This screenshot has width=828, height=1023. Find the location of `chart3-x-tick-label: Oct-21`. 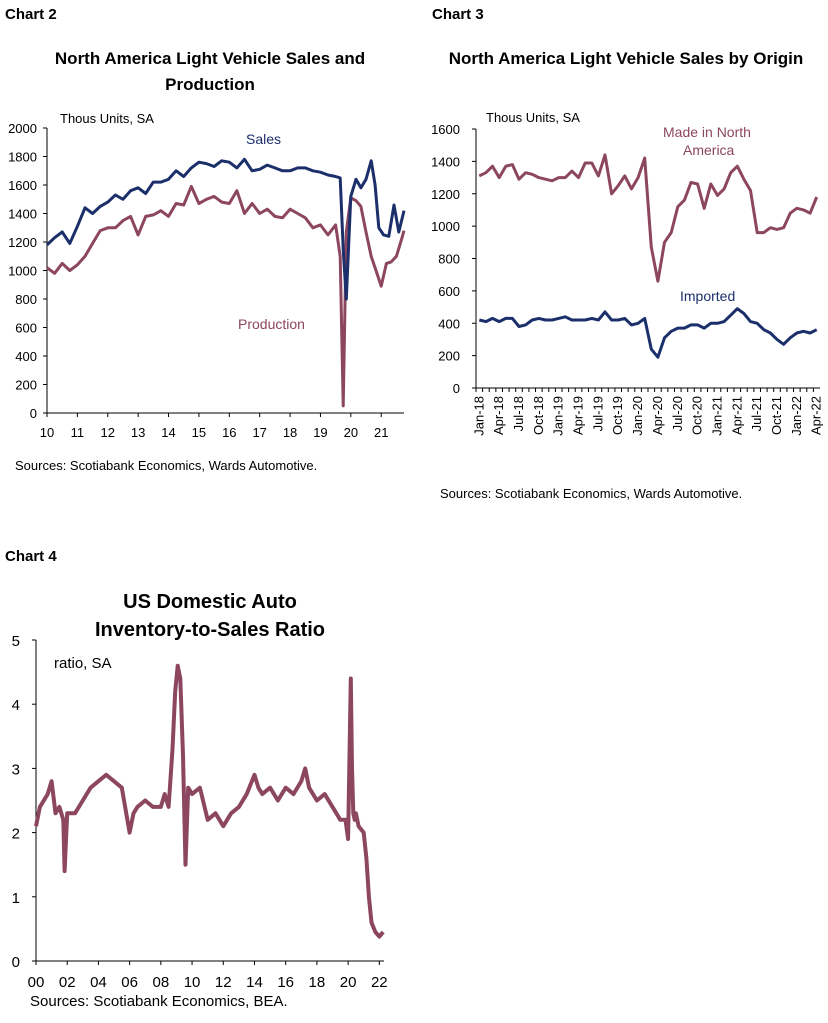

chart3-x-tick-label: Oct-21 is located at coordinates (776, 415).